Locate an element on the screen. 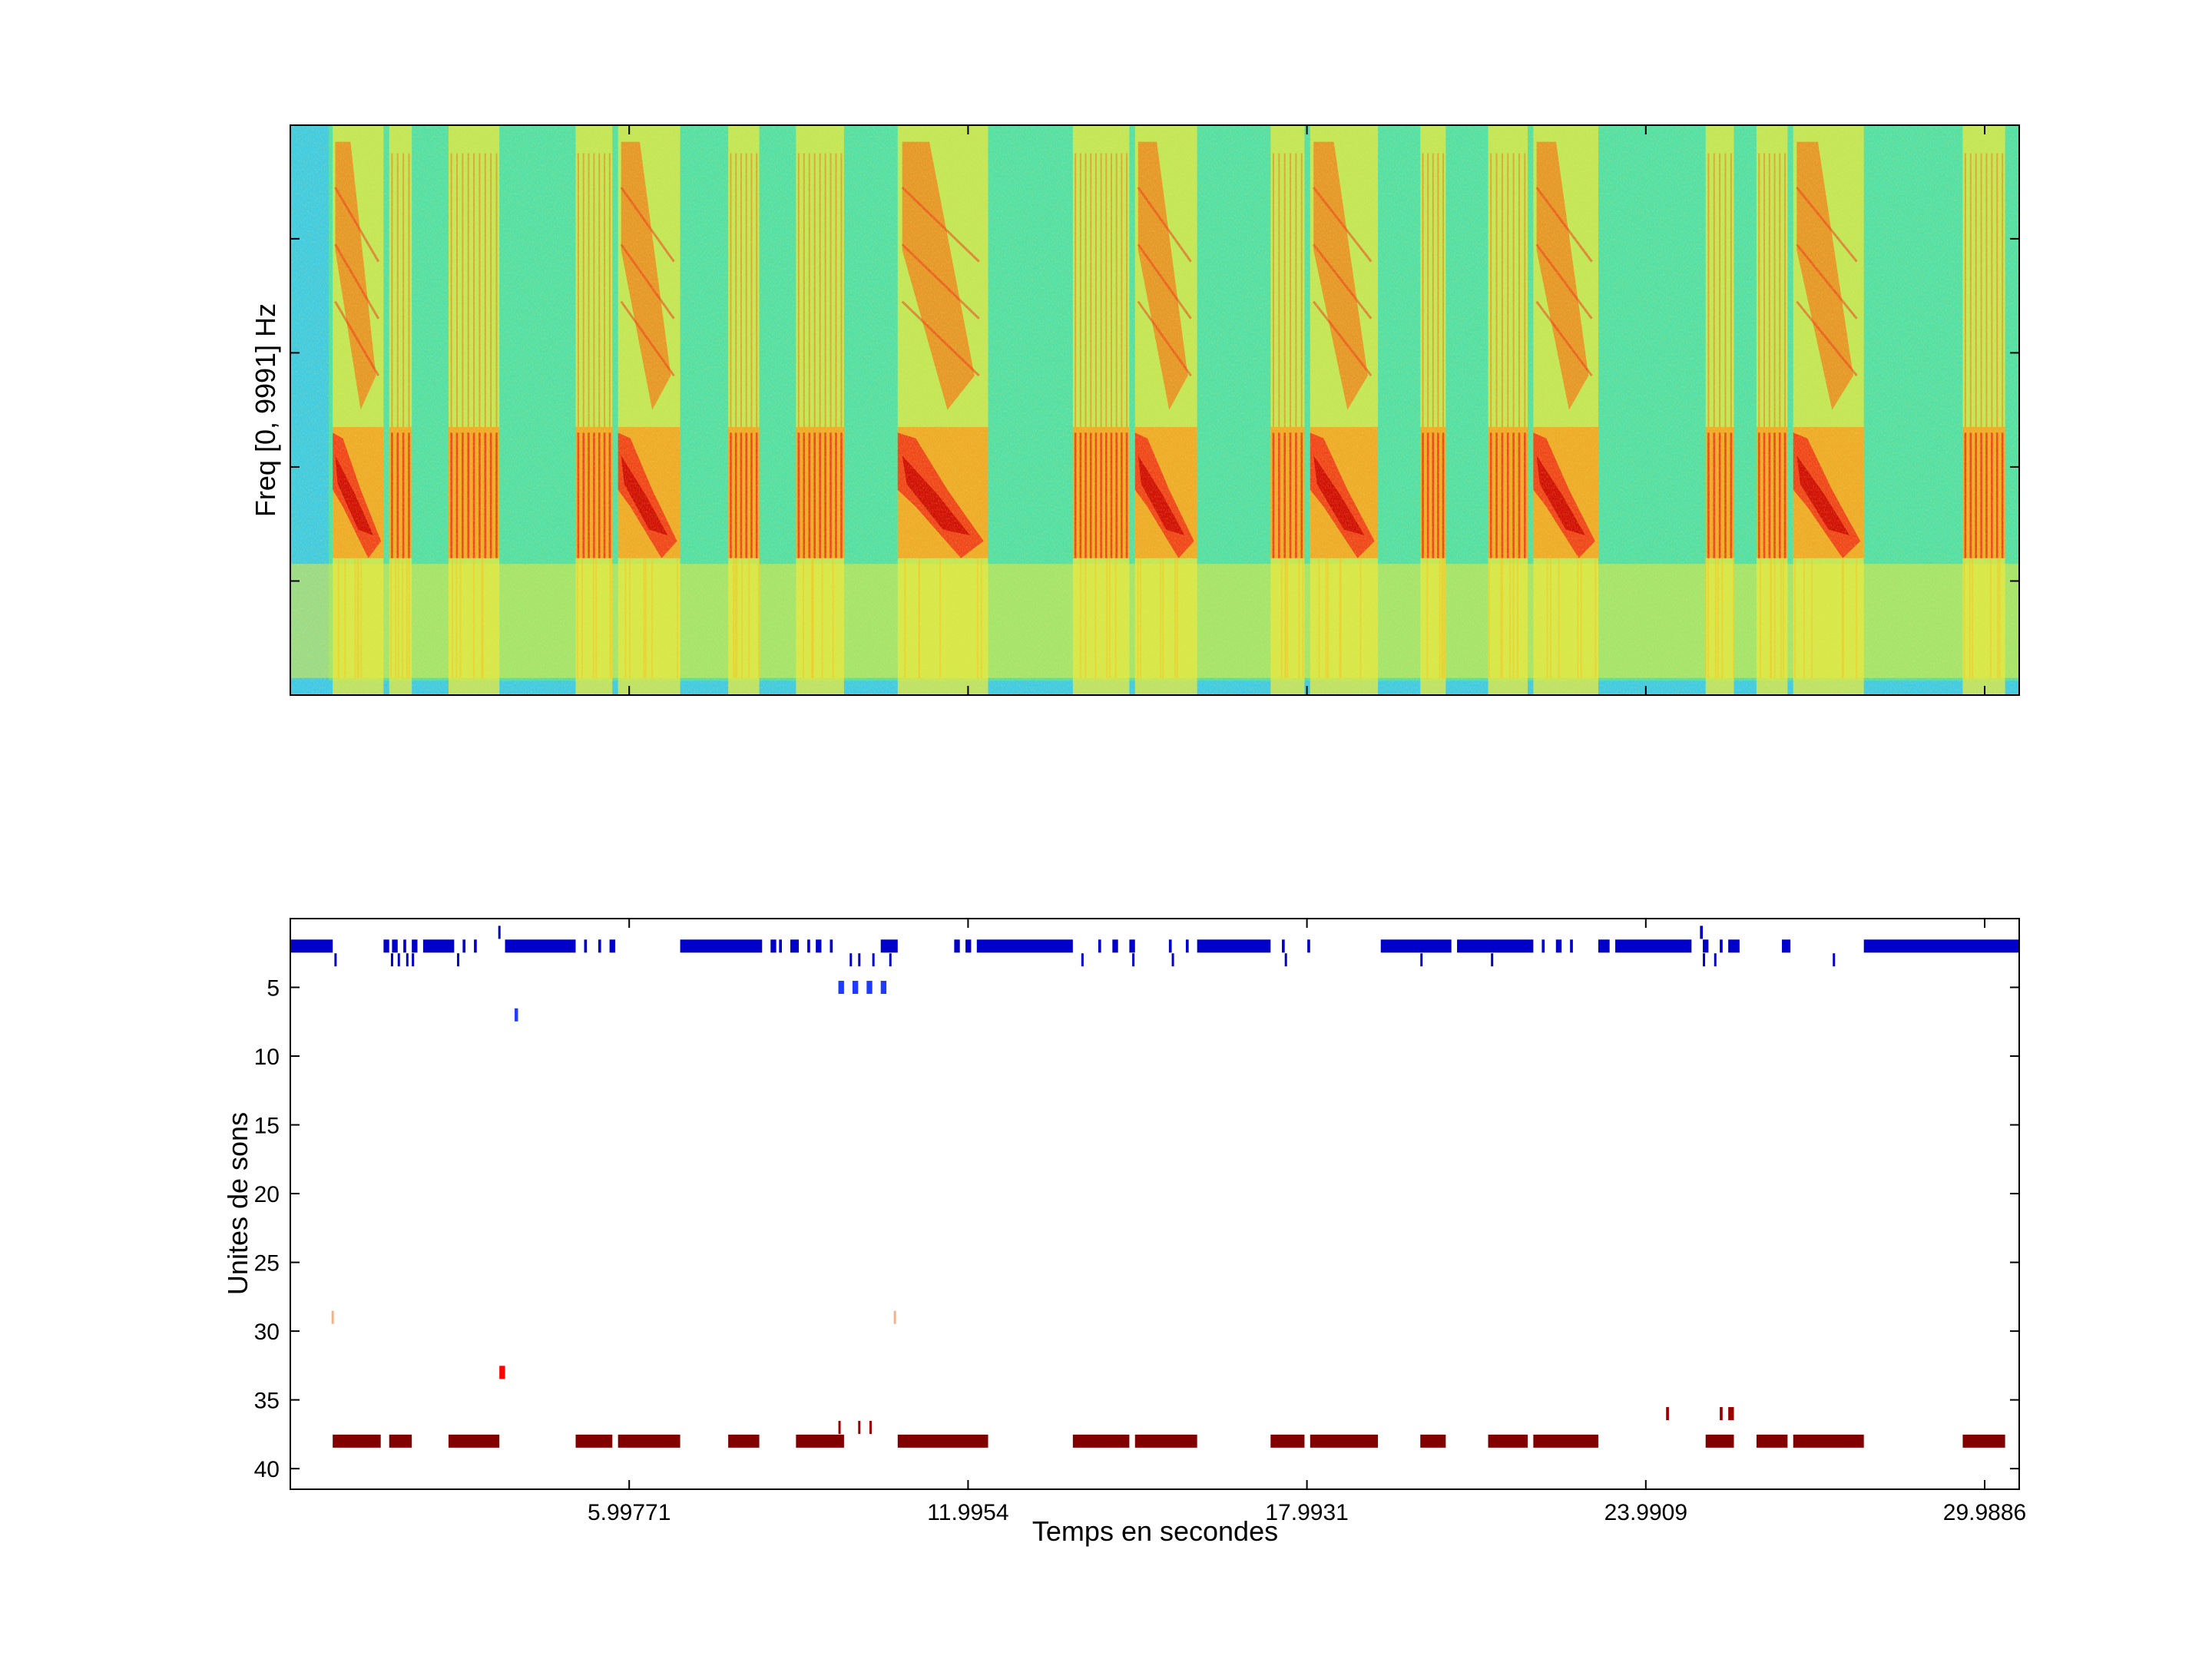 This screenshot has width=2212, height=1659. x-tick-label: 17.9931 is located at coordinates (1307, 1512).